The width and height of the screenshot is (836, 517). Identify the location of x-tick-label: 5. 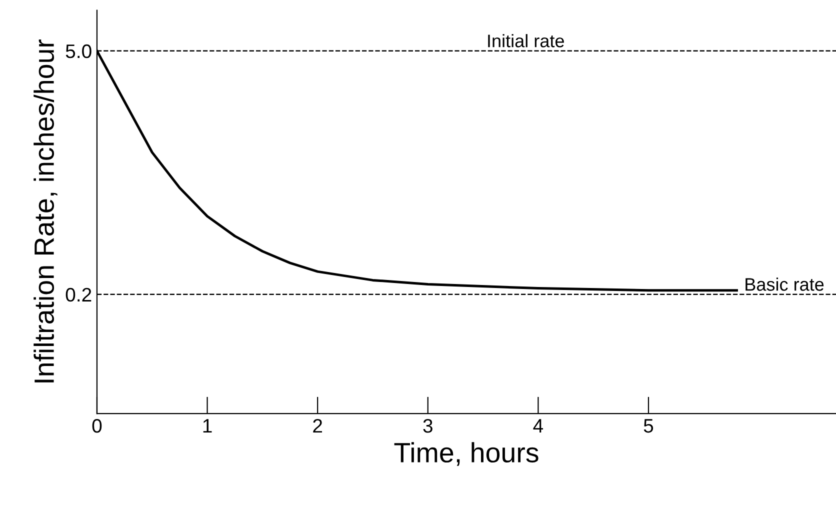
(649, 426).